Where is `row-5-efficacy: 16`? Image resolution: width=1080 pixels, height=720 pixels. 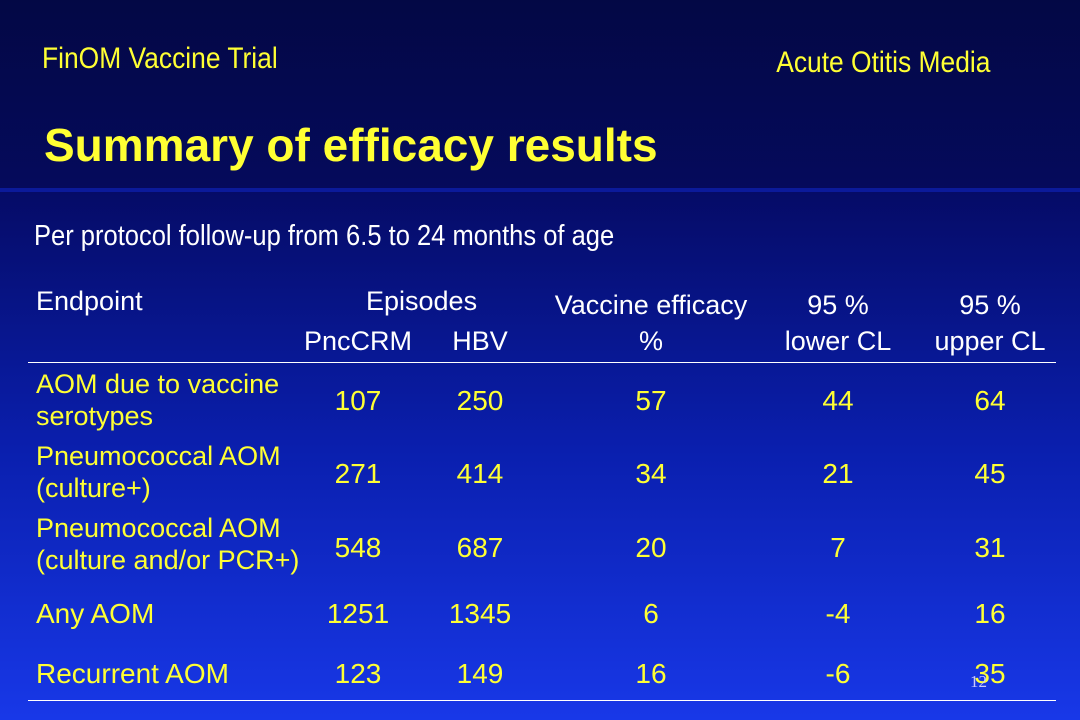
row-5-efficacy: 16 is located at coordinates (651, 673).